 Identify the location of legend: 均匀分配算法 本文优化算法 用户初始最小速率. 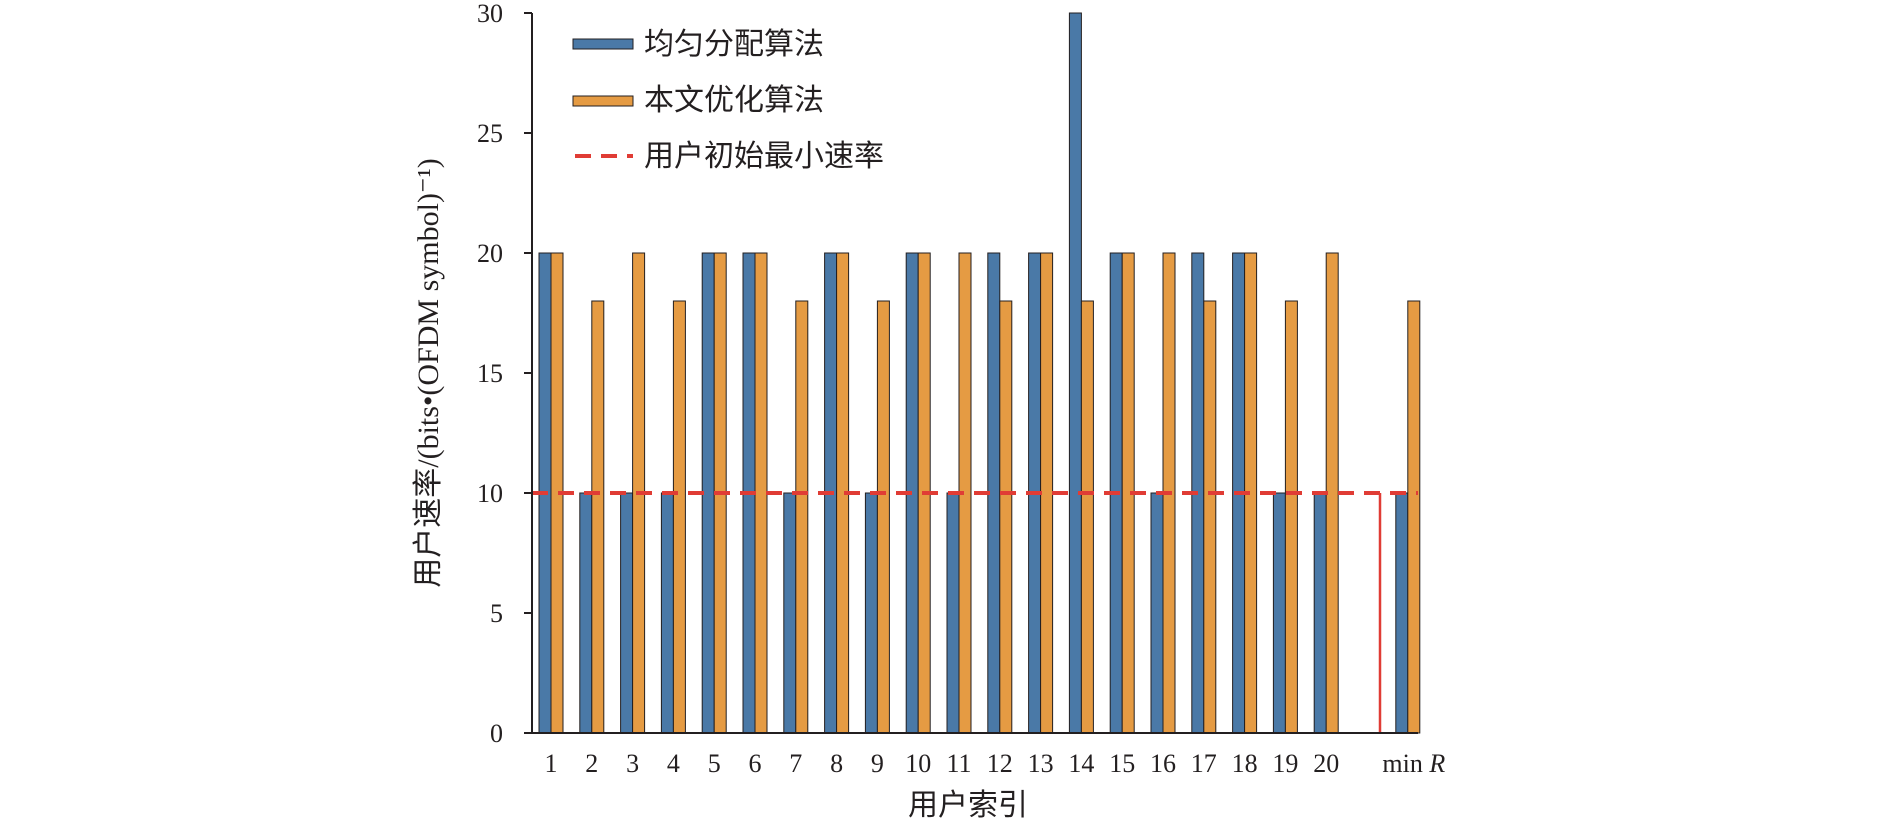
(728, 100).